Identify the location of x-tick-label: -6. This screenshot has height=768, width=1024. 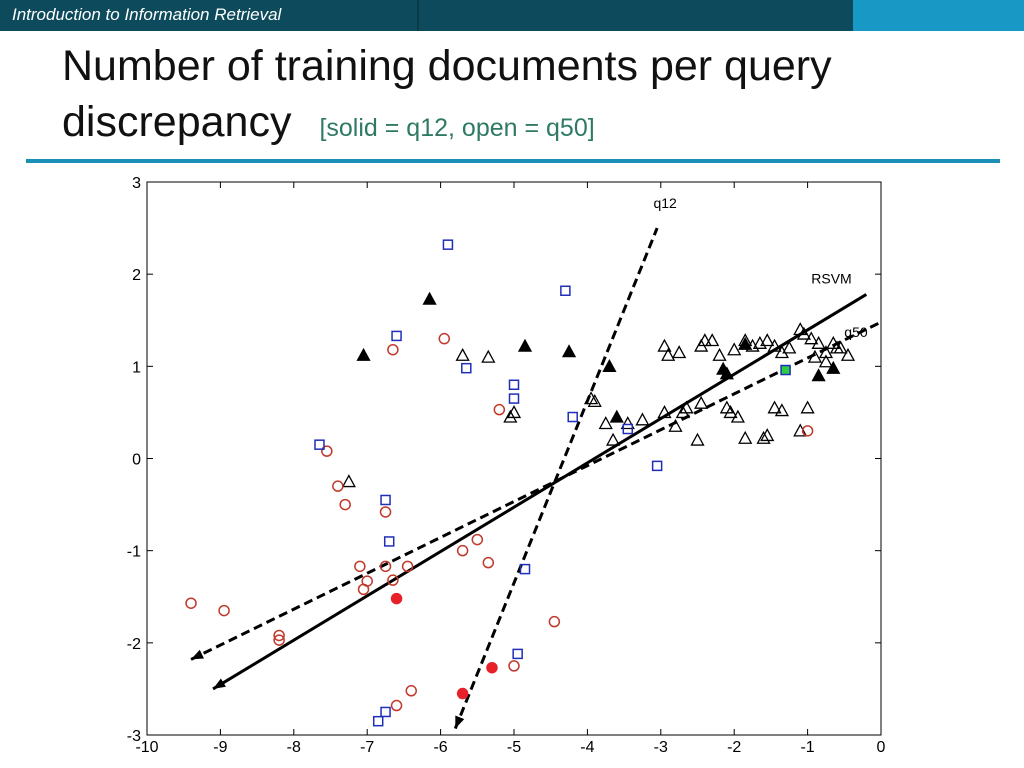
(440, 747).